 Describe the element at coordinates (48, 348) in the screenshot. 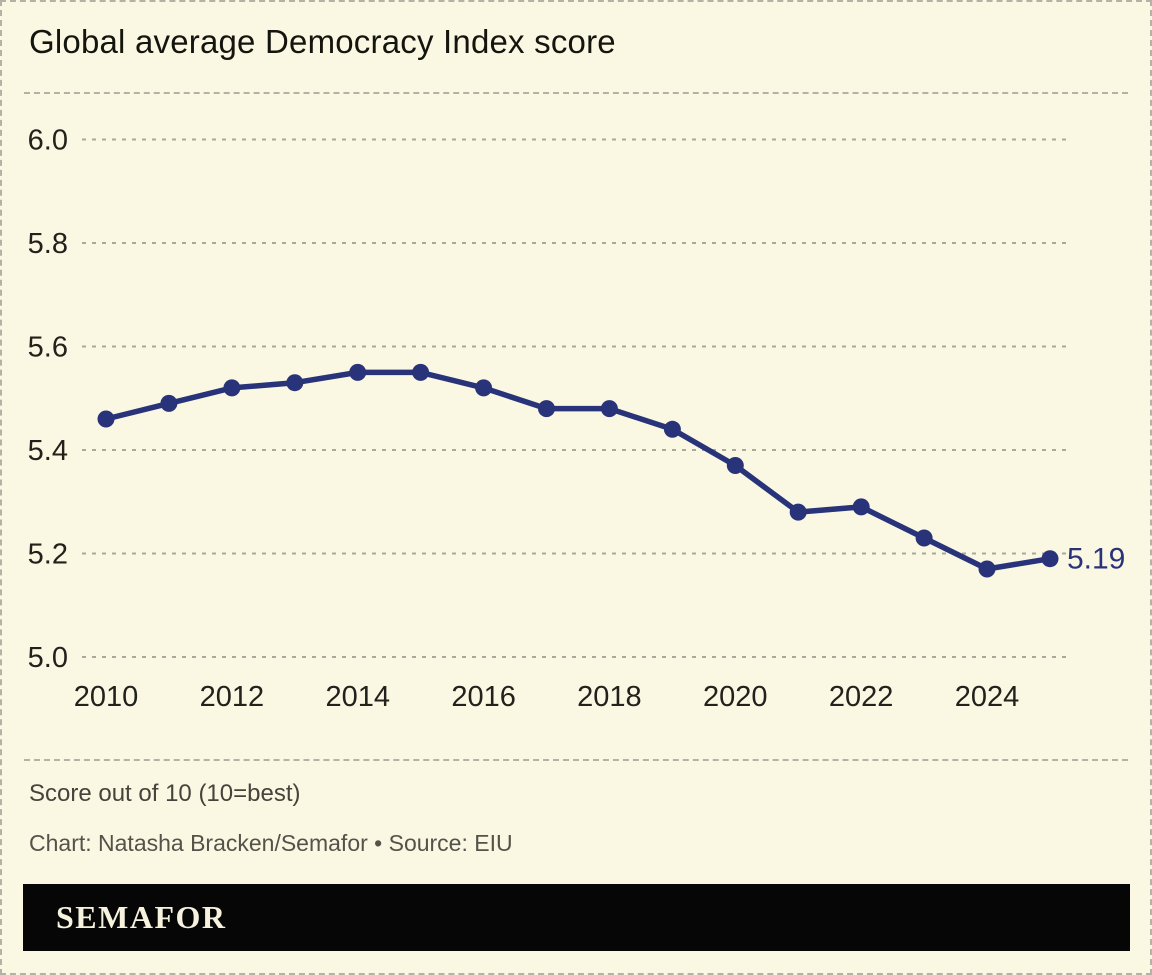

I see `y-tick-label: 5.6` at that location.